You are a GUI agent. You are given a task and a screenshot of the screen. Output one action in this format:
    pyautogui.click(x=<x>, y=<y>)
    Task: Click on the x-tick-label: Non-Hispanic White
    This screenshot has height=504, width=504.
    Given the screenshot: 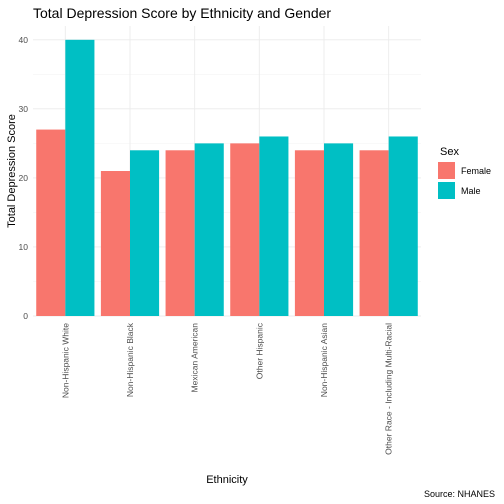 What is the action you would take?
    pyautogui.click(x=65, y=360)
    